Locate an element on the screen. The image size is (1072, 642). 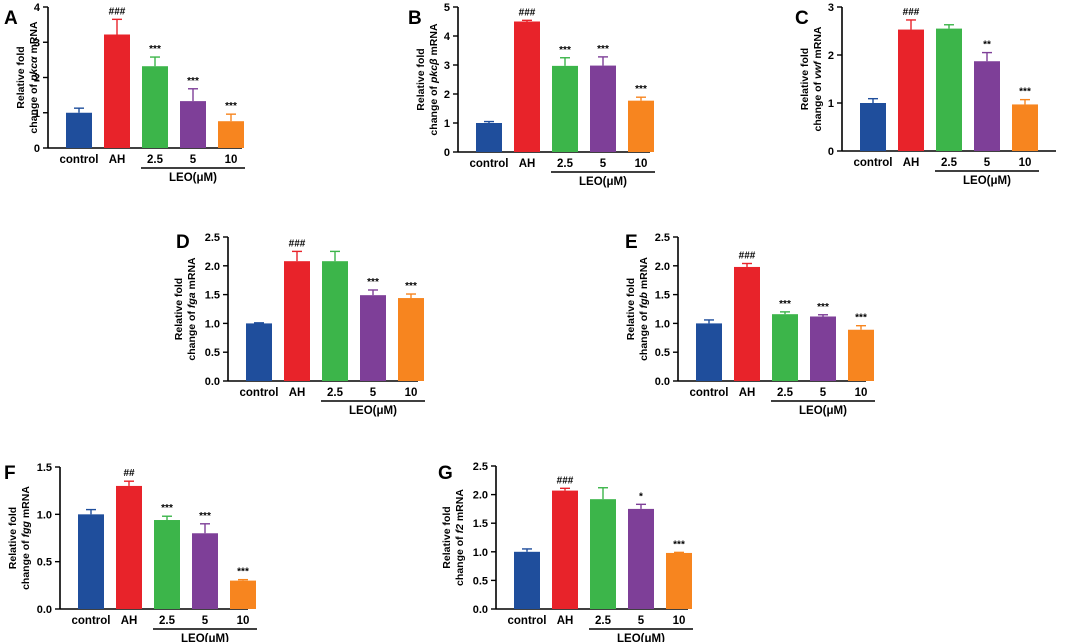
y-axis-label-line2: change of fgg mRNA is located at coordinates (26, 538).